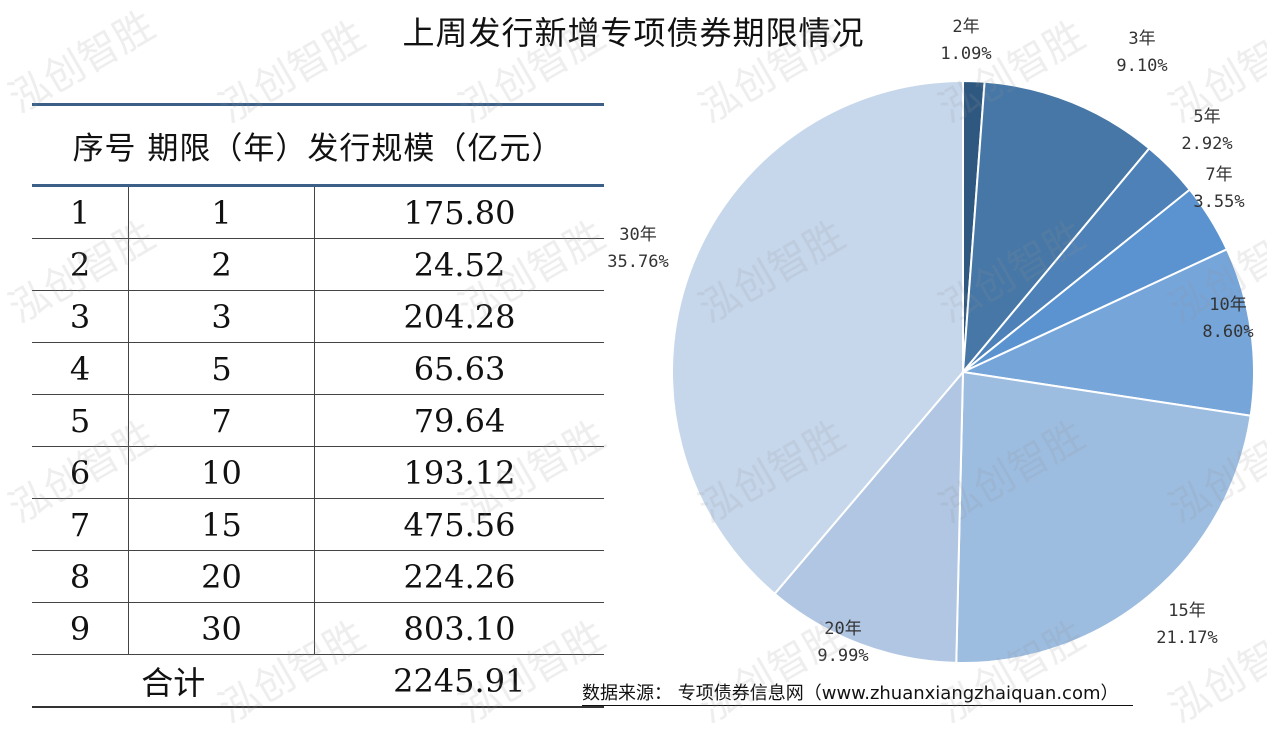 Image resolution: width=1267 pixels, height=734 pixels. What do you see at coordinates (842, 629) in the screenshot?
I see `slice-label: 20年` at bounding box center [842, 629].